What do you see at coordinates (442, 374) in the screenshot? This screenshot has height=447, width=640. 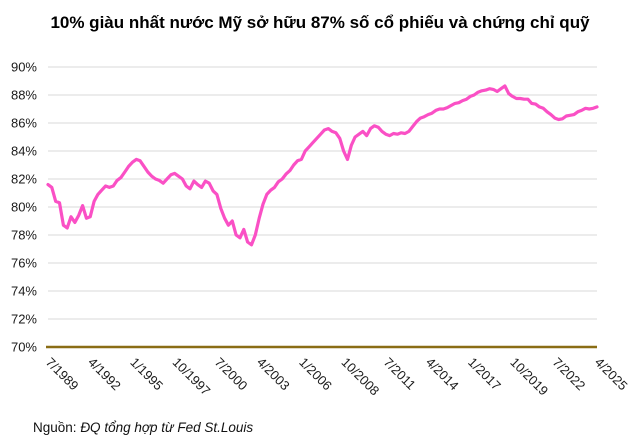 I see `x-tick-label: 4/2014` at bounding box center [442, 374].